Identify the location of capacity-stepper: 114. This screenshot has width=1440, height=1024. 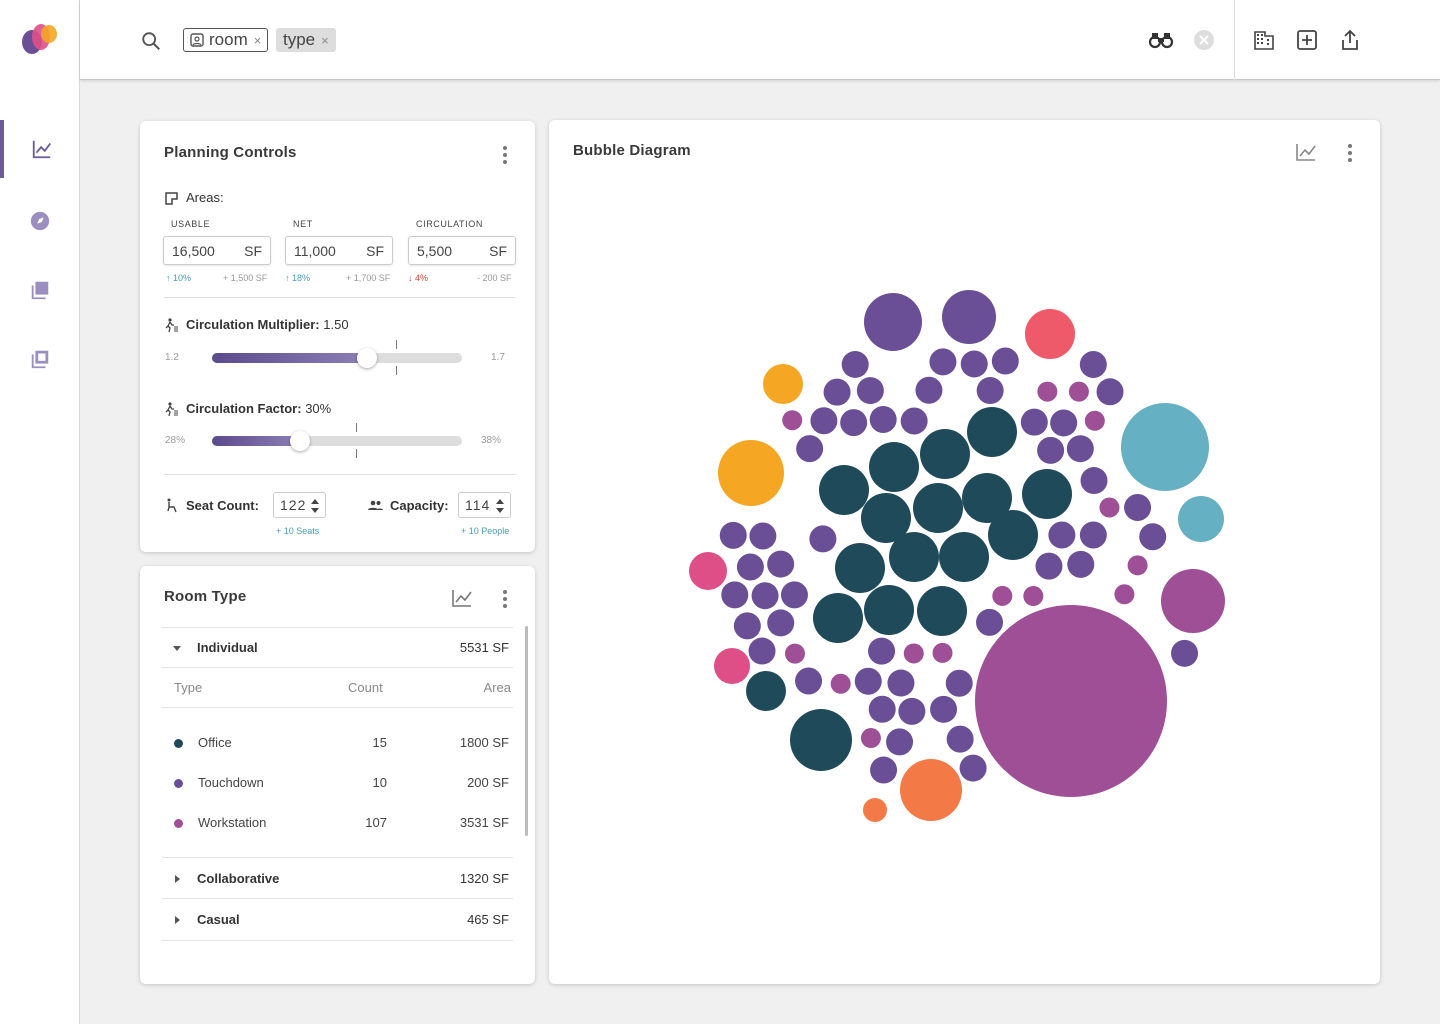
(484, 505).